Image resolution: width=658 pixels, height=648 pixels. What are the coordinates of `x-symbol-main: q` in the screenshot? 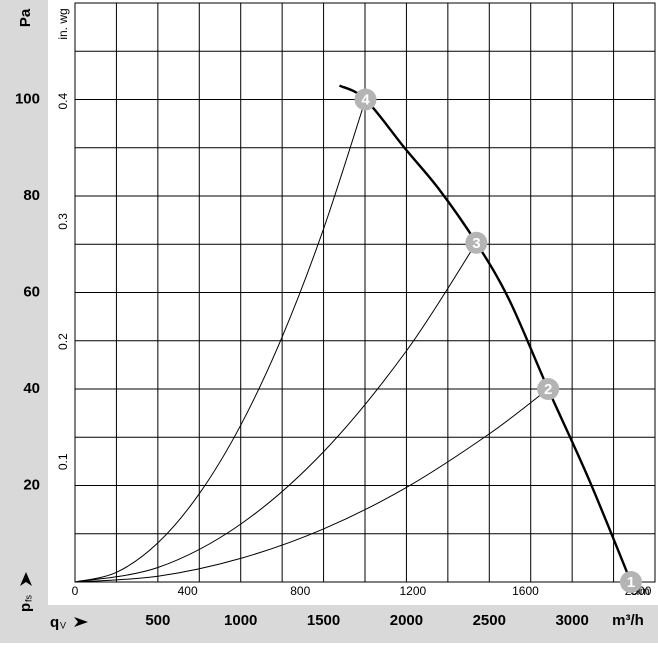 It's located at (54, 622).